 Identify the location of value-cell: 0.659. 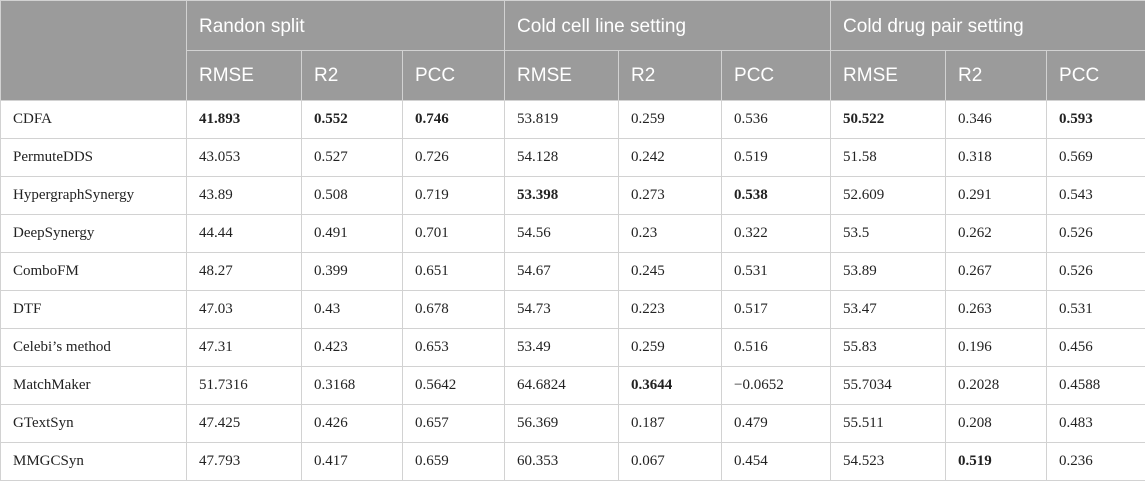
(453, 461).